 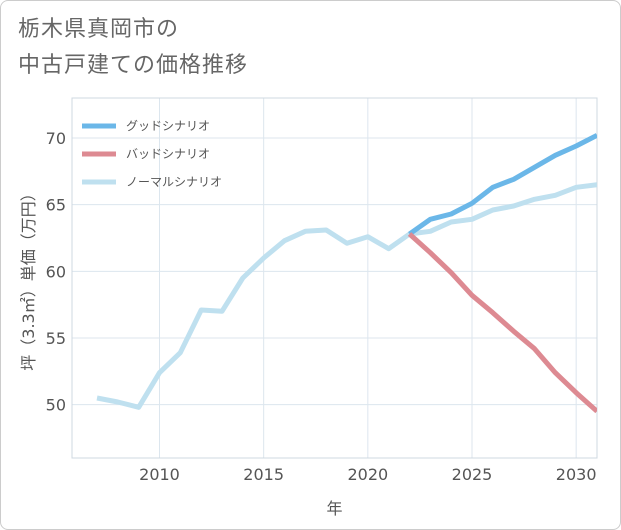 I want to click on legend-label: グッドシナリオ, so click(x=168, y=126).